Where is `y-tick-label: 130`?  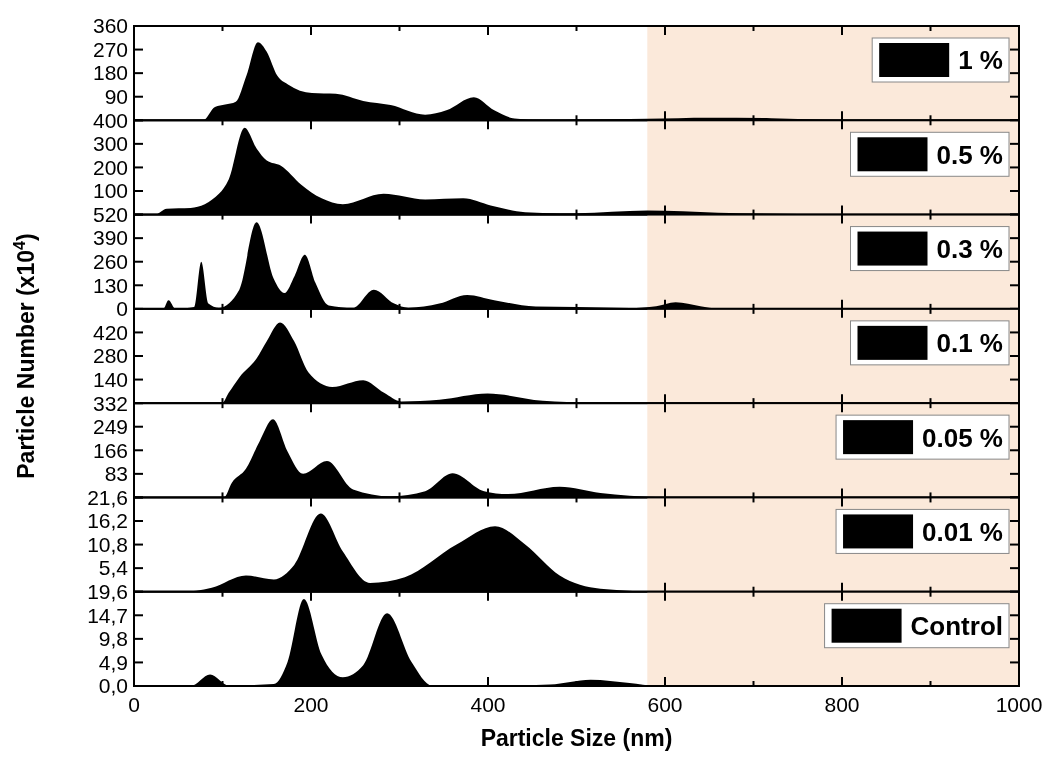 y-tick-label: 130 is located at coordinates (110, 285).